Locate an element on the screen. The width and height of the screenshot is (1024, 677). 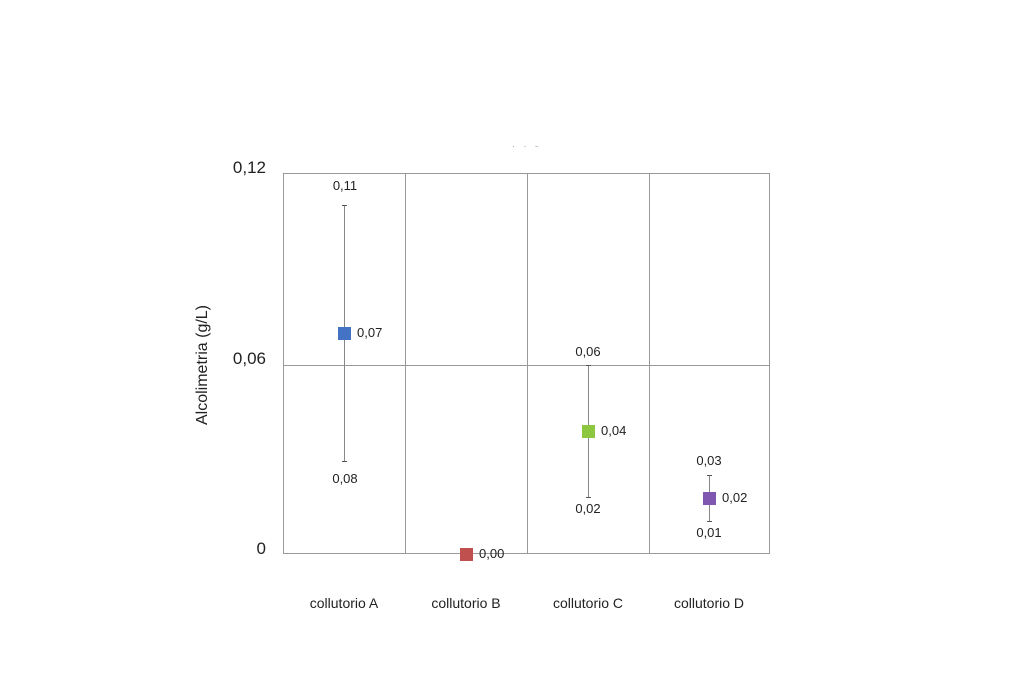
x-tick-collutorio-d: collutorio D is located at coordinates (709, 603).